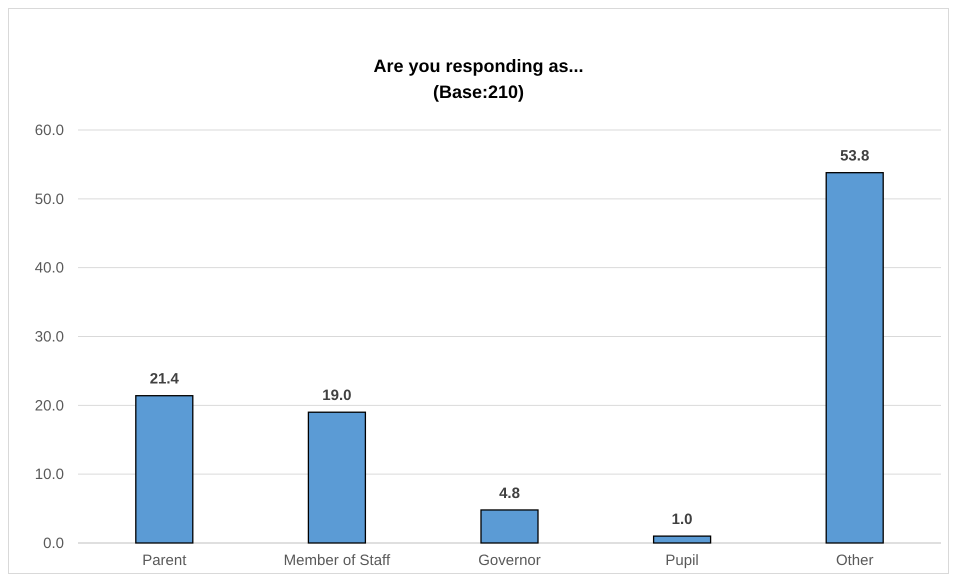 This screenshot has height=582, width=957. I want to click on x-tick-label: Member of Staff, so click(337, 560).